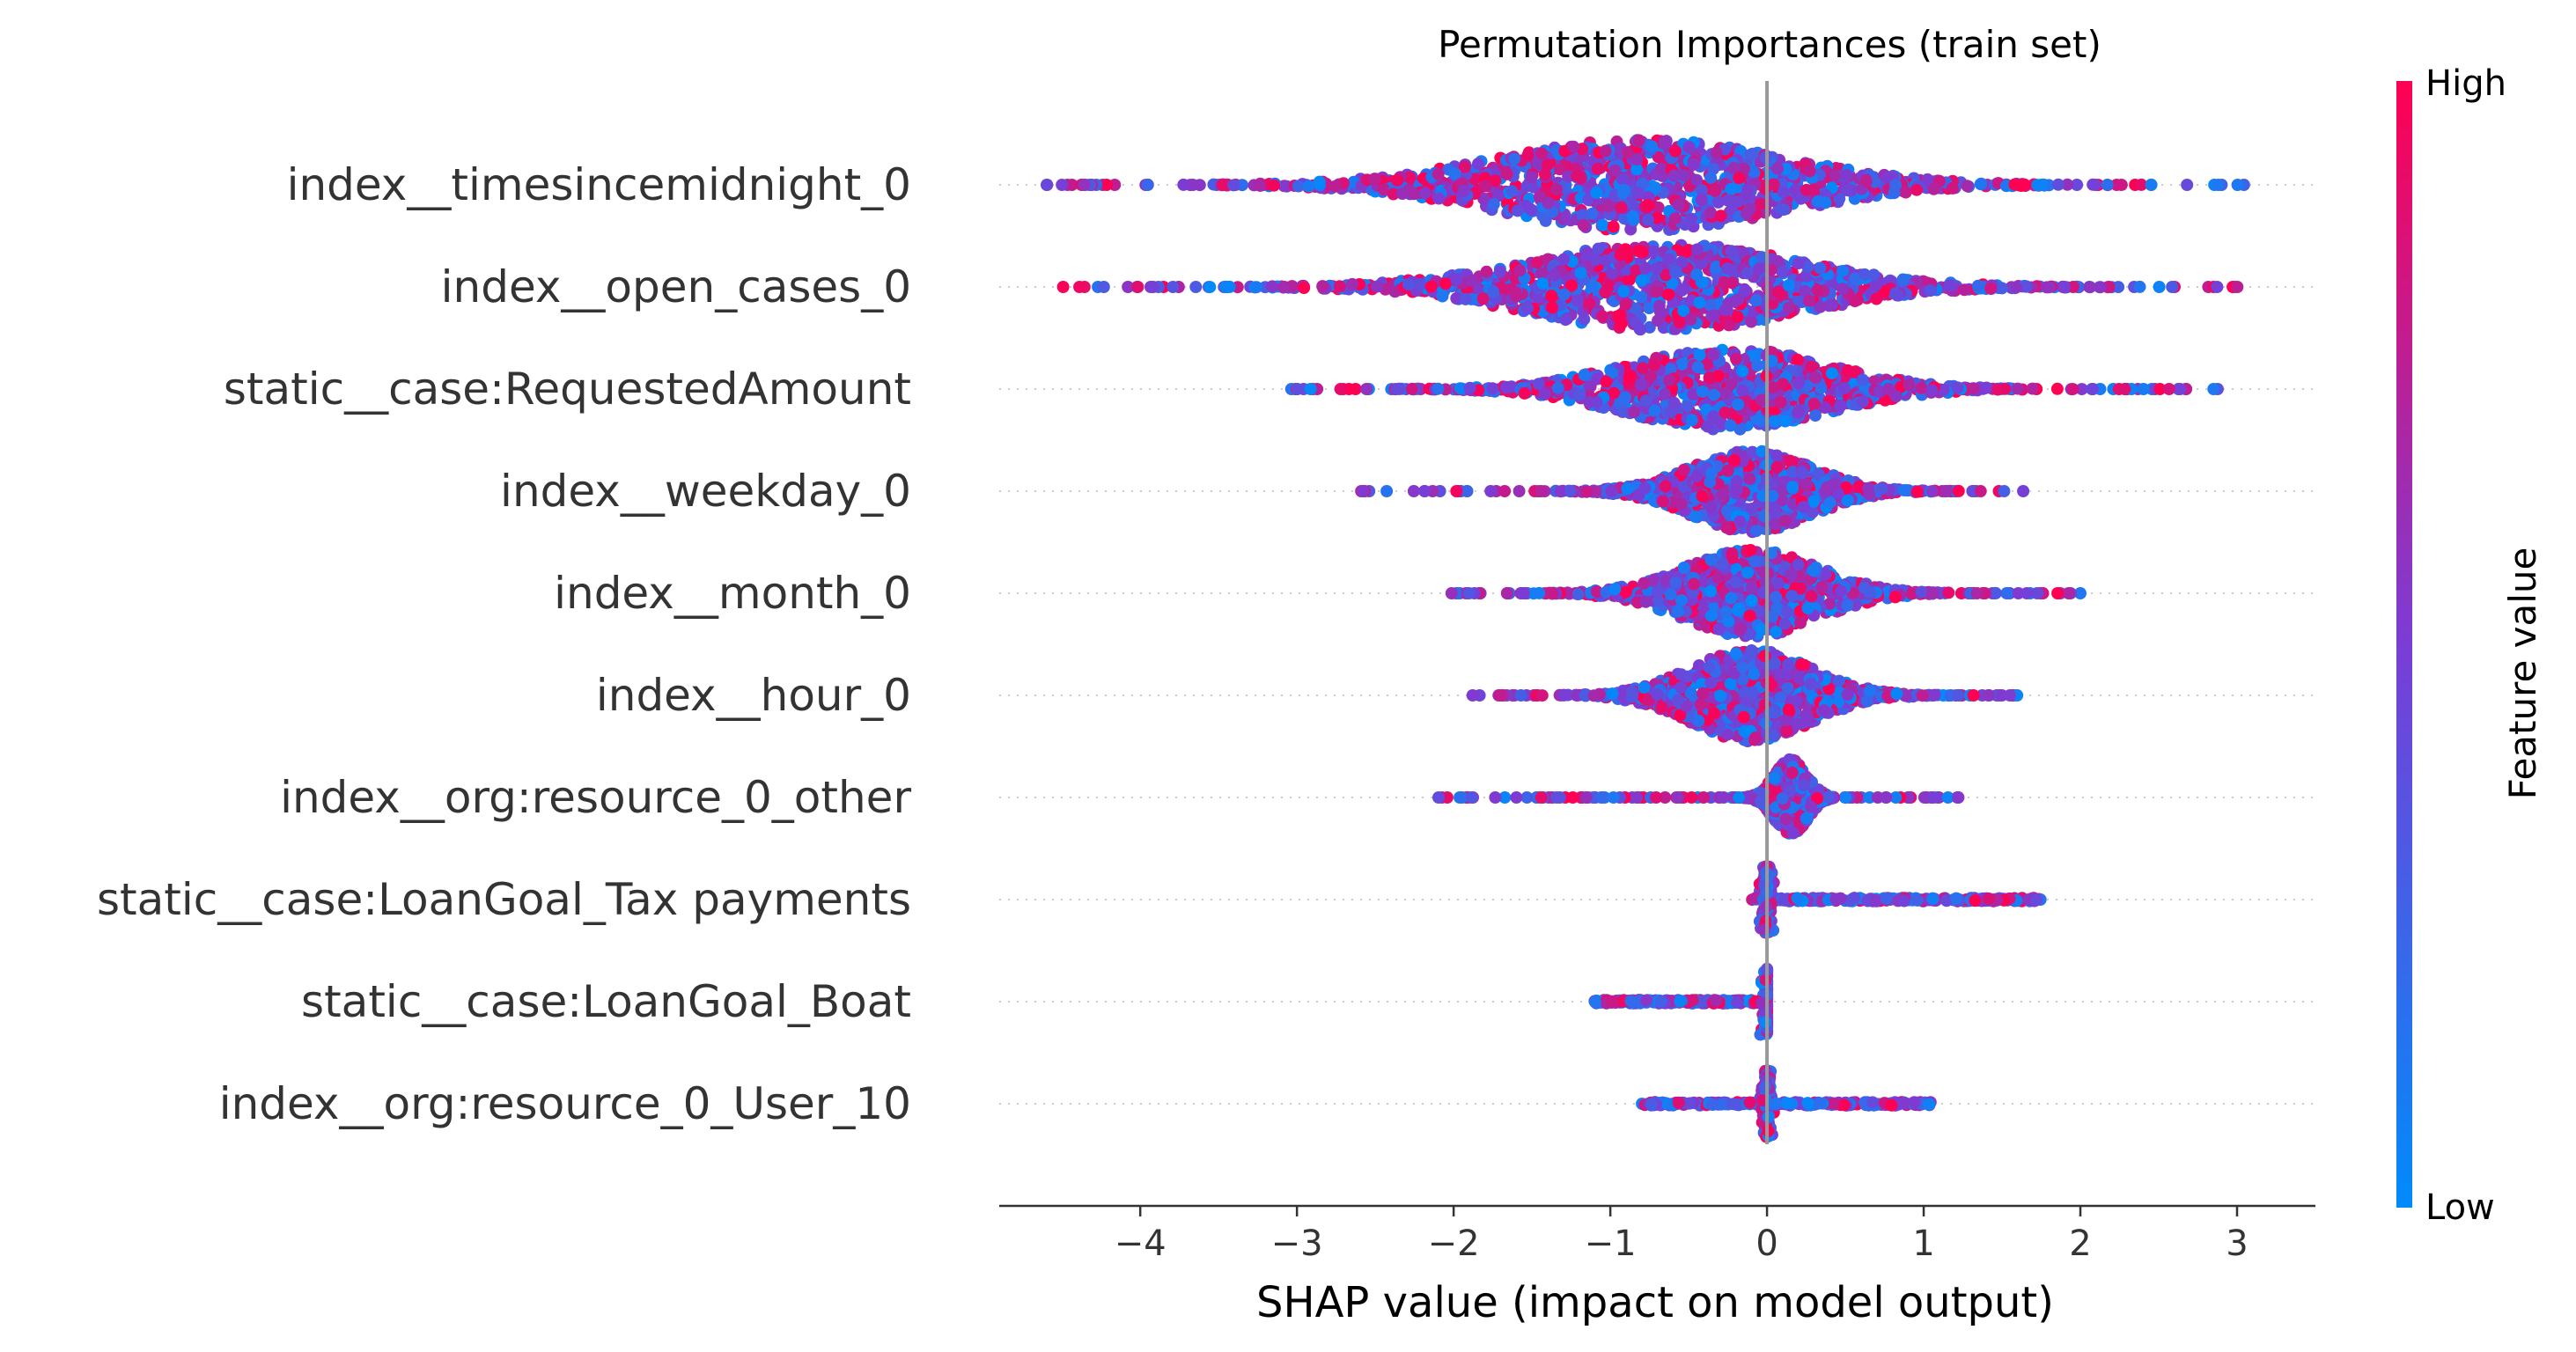 The height and width of the screenshot is (1352, 2576). What do you see at coordinates (732, 593) in the screenshot?
I see `feature-label: index__month_0` at bounding box center [732, 593].